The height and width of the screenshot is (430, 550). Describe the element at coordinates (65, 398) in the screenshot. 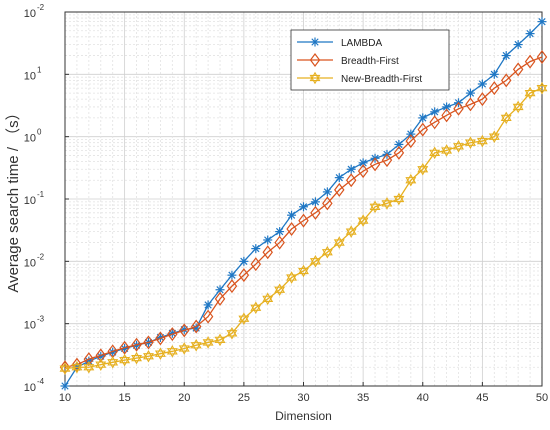

I see `x-tick-label: 10` at that location.